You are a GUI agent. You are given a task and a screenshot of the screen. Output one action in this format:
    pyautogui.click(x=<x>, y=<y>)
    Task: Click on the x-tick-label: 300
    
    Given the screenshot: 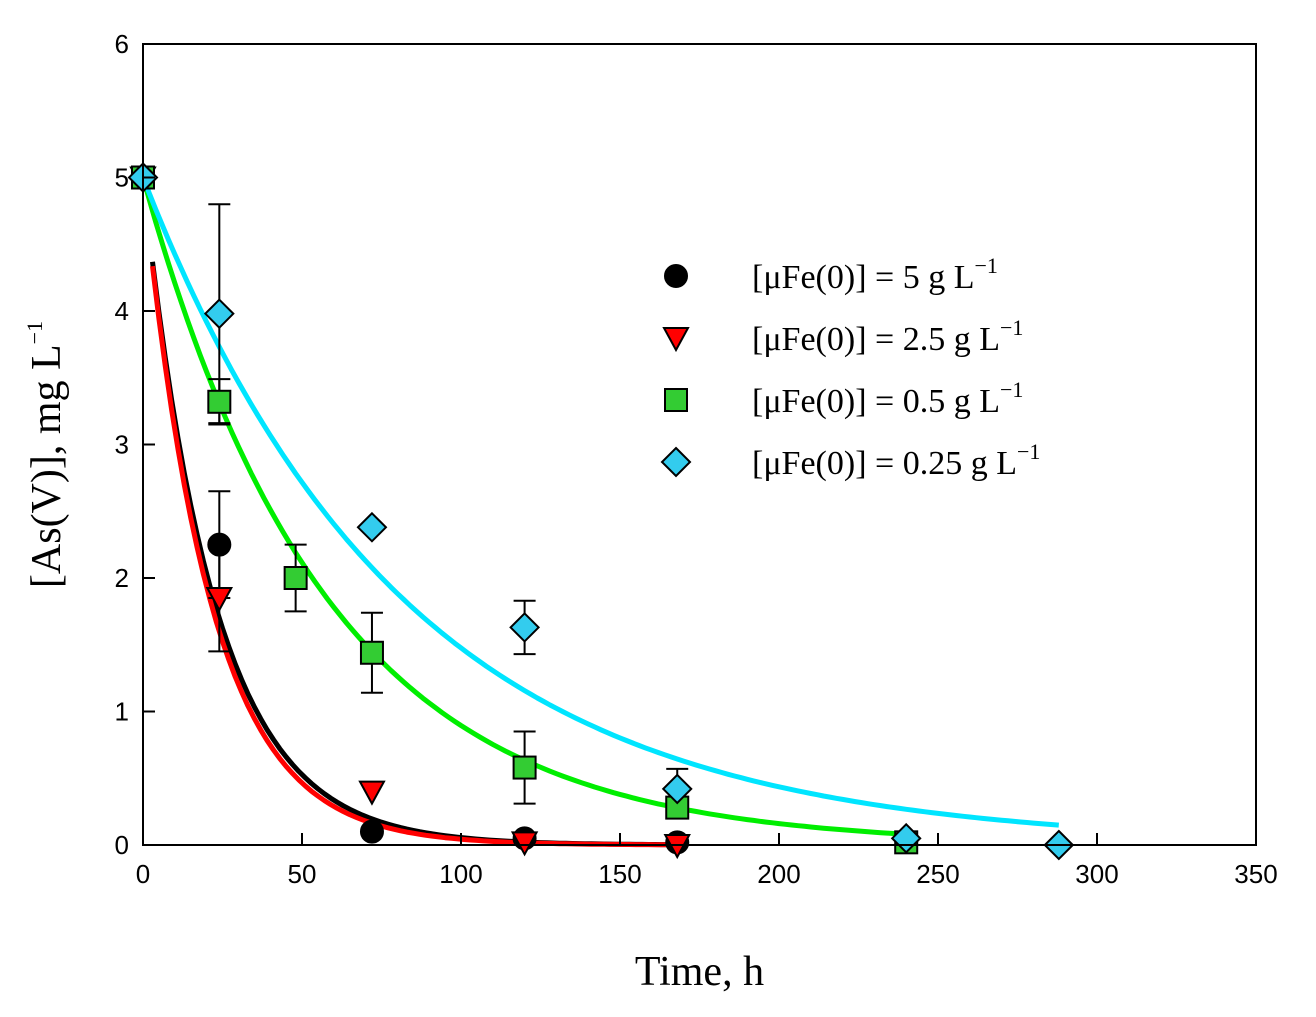 What is the action you would take?
    pyautogui.click(x=1096, y=874)
    